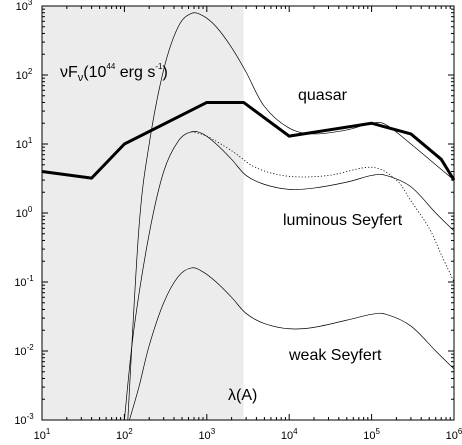 The width and height of the screenshot is (462, 445). I want to click on y-tick-label: 10¹, so click(24, 143).